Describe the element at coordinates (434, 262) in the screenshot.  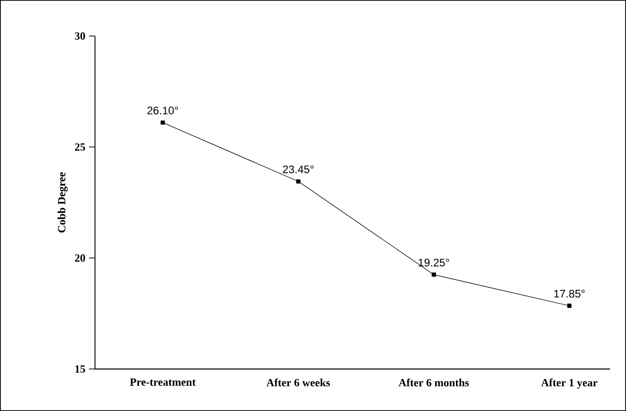
I see `text: 19.25°` at that location.